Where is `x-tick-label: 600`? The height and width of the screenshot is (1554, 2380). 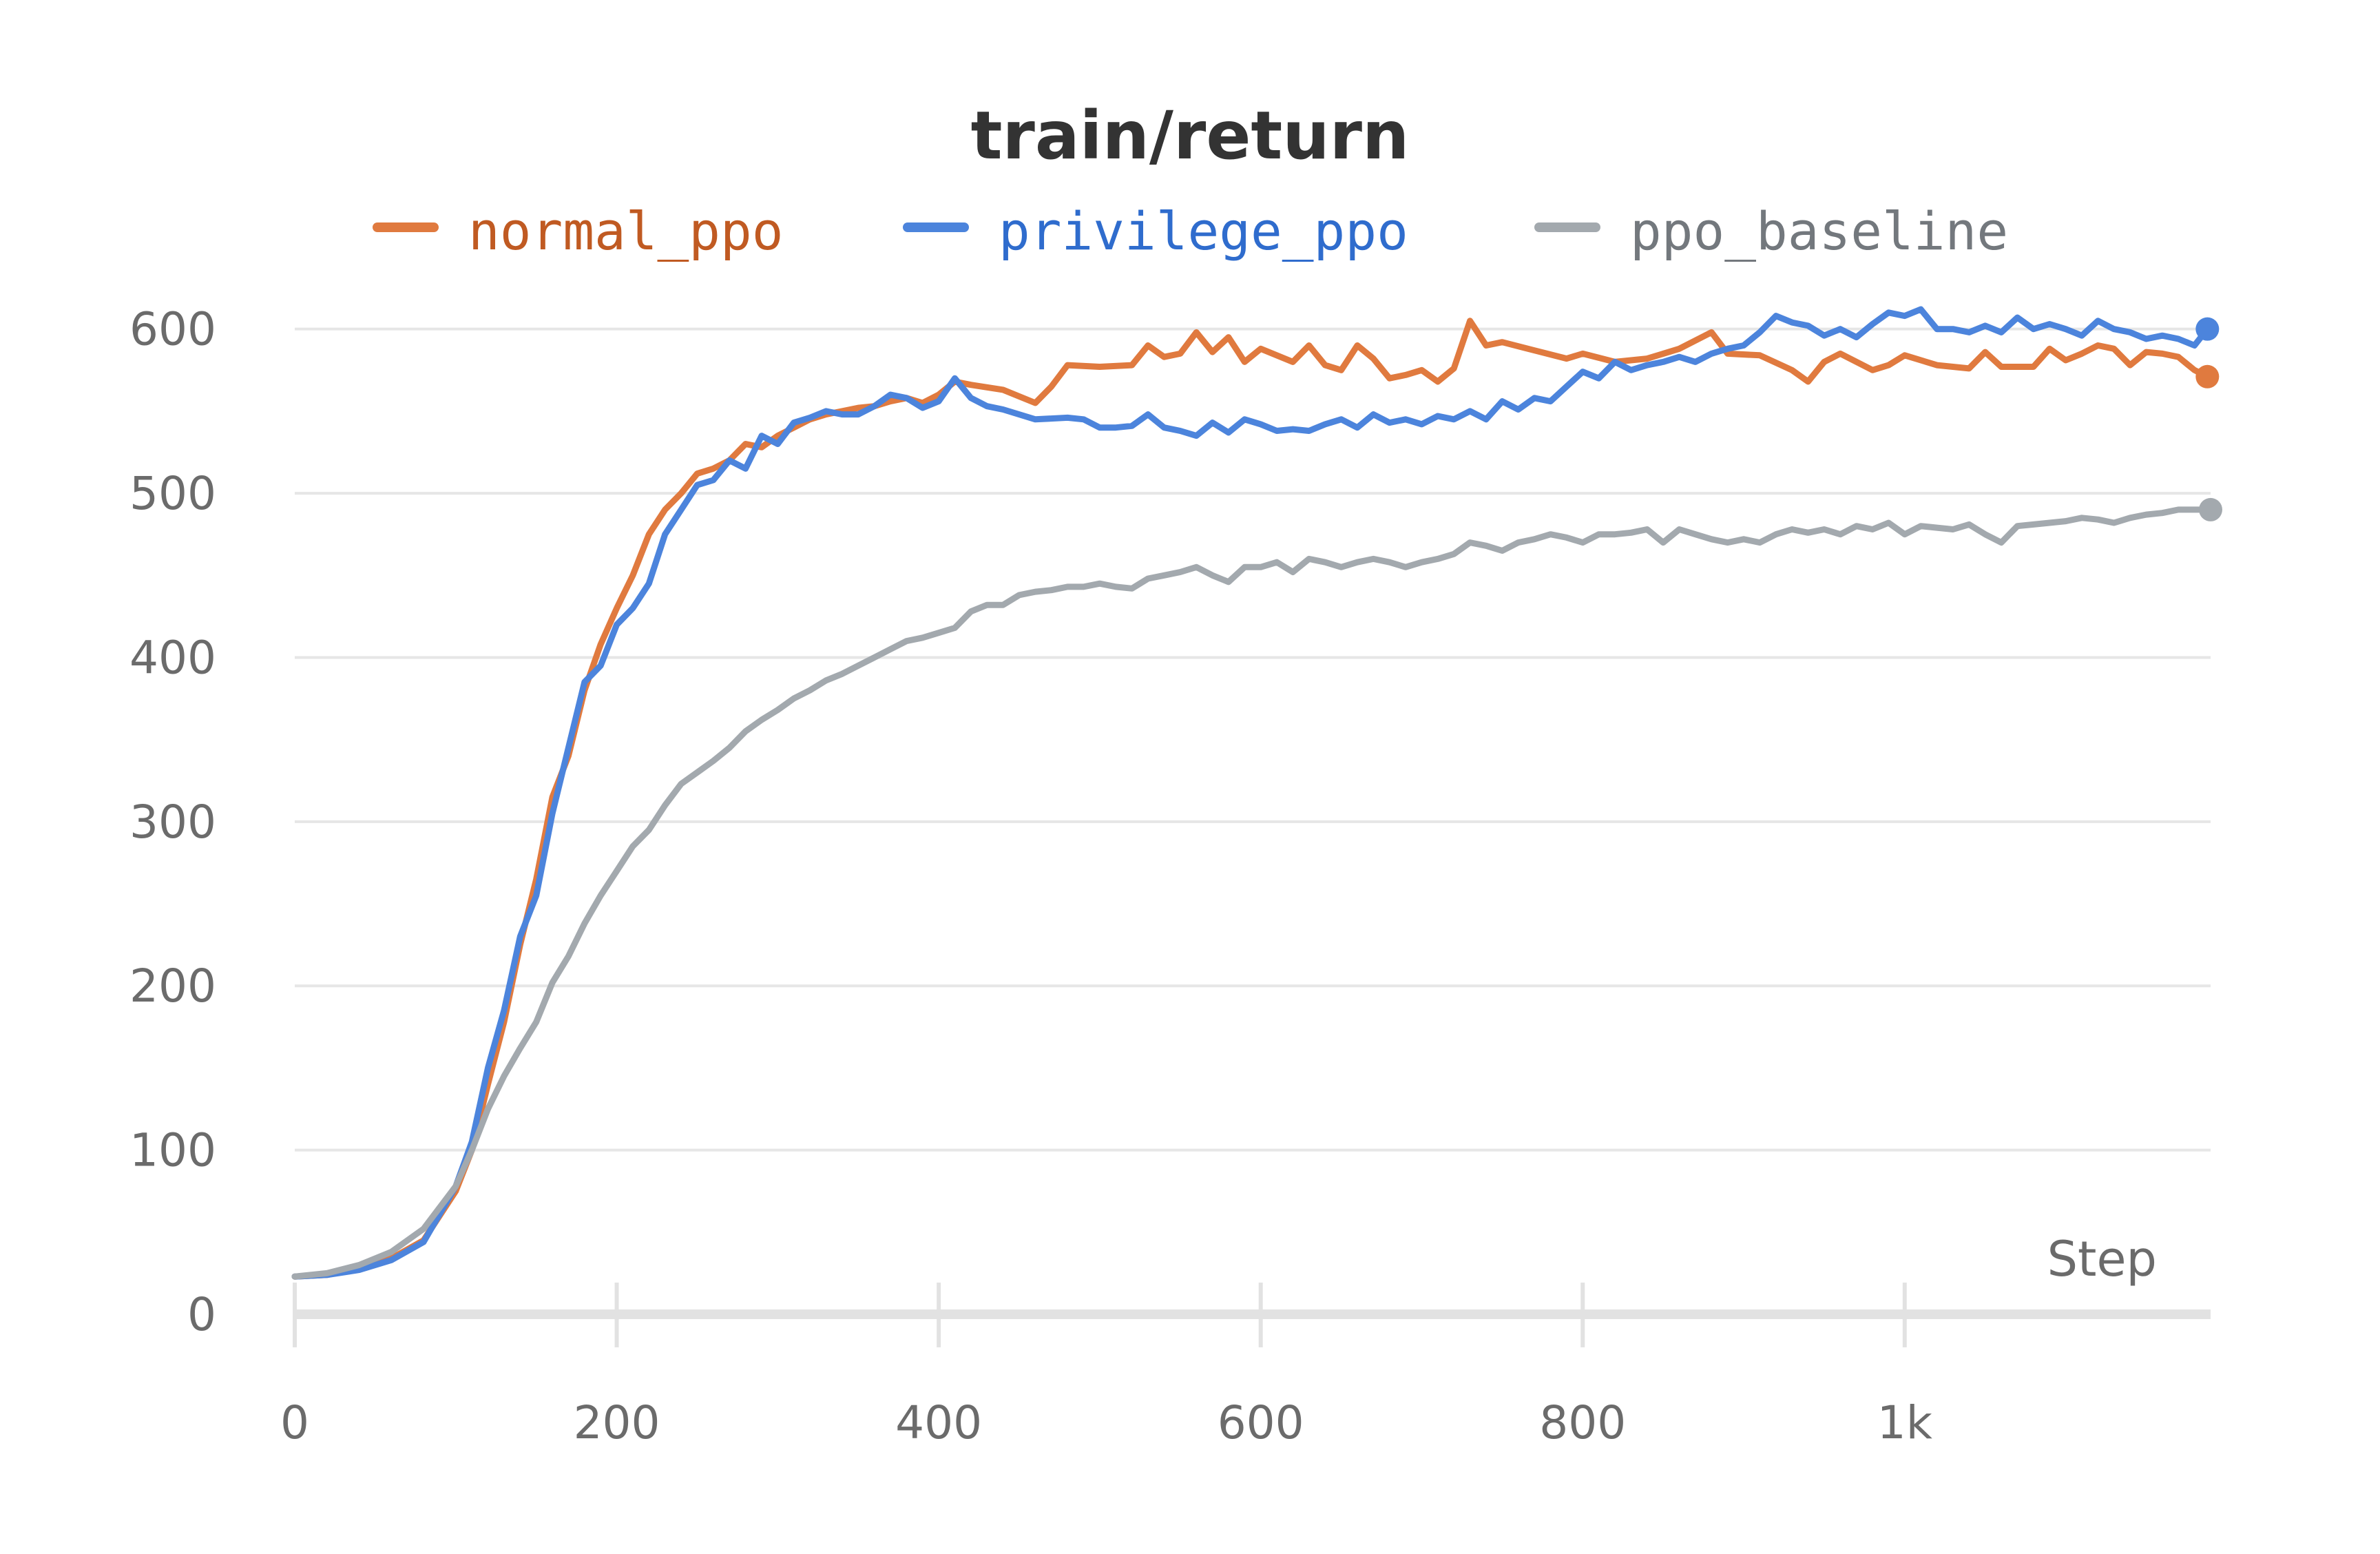 x-tick-label: 600 is located at coordinates (1261, 1422).